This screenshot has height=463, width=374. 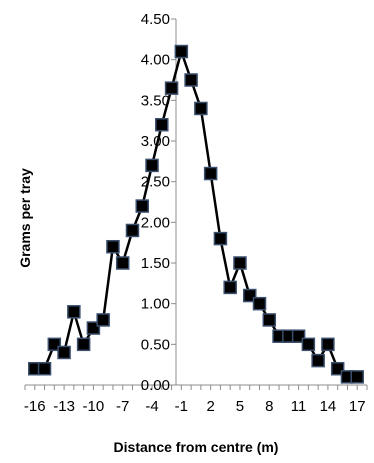 What do you see at coordinates (328, 406) in the screenshot?
I see `x-tick-label: 14` at bounding box center [328, 406].